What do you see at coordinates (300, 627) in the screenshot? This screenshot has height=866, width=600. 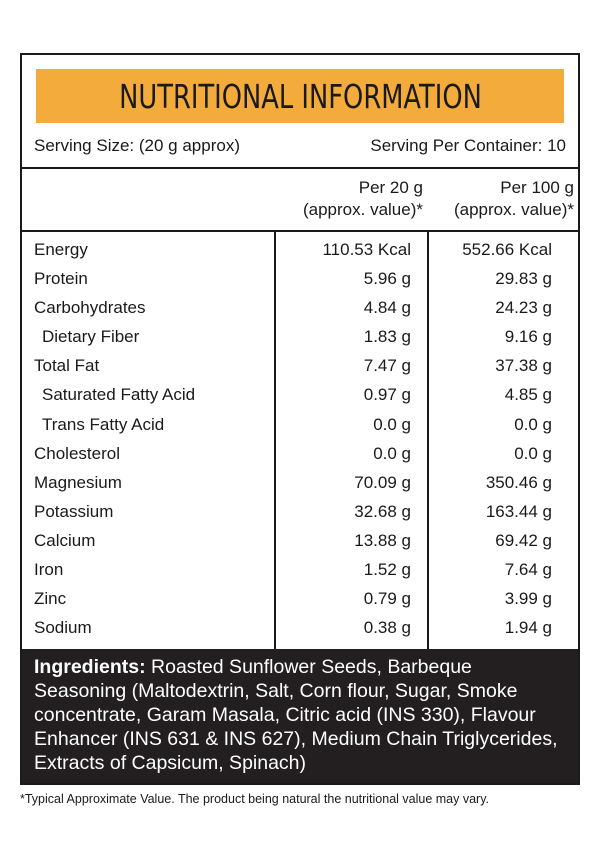 I see `nutrient-row: Sodium 0.38 g 1.94 g` at bounding box center [300, 627].